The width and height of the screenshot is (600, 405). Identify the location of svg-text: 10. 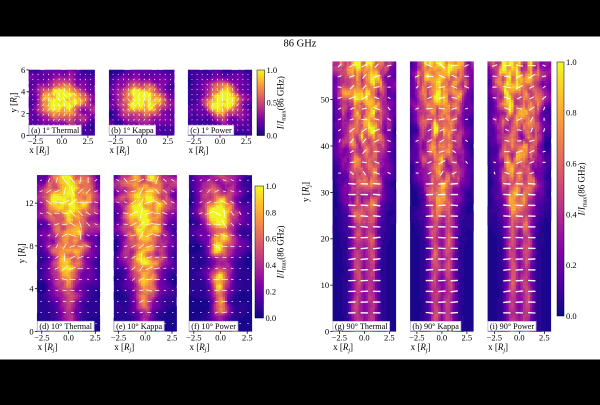
(325, 285).